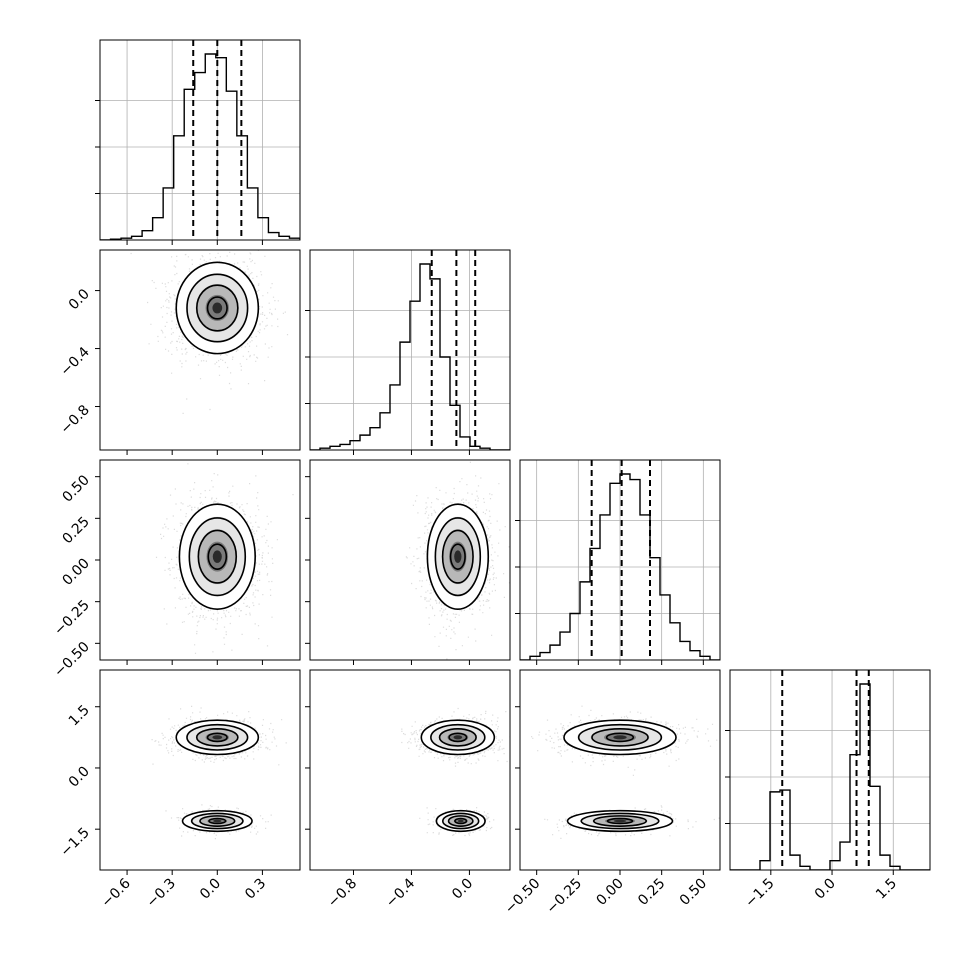 This screenshot has width=970, height=970. I want to click on x-tick-label: 0.25, so click(651, 892).